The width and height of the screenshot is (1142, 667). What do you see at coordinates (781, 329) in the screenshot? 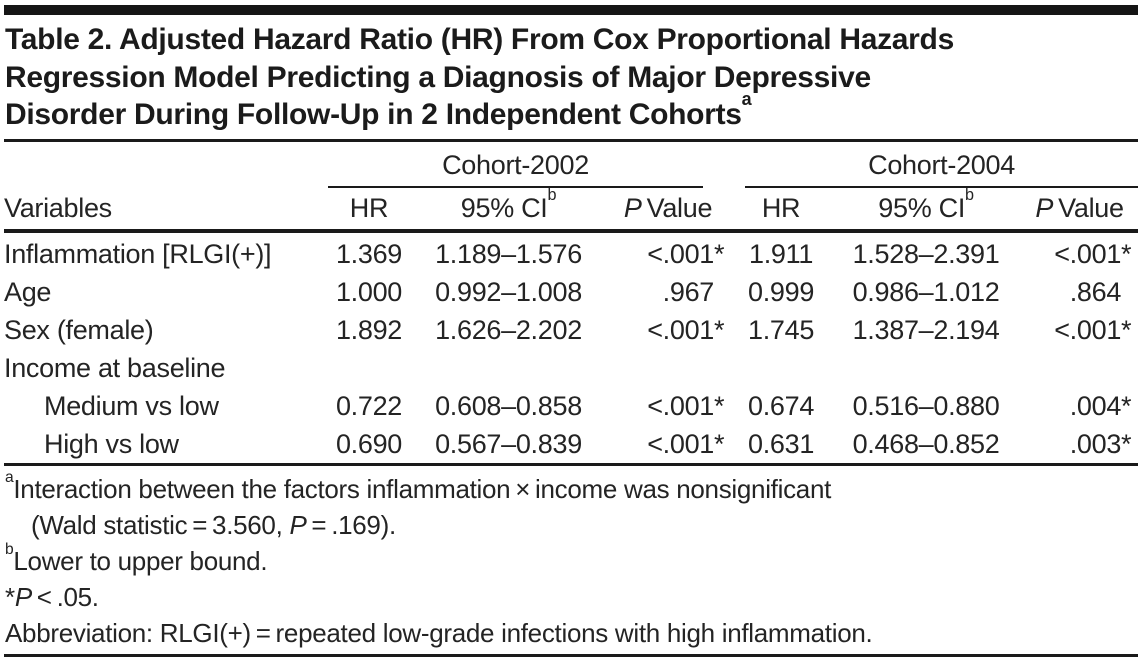
I see `hr-2004: 1.745` at bounding box center [781, 329].